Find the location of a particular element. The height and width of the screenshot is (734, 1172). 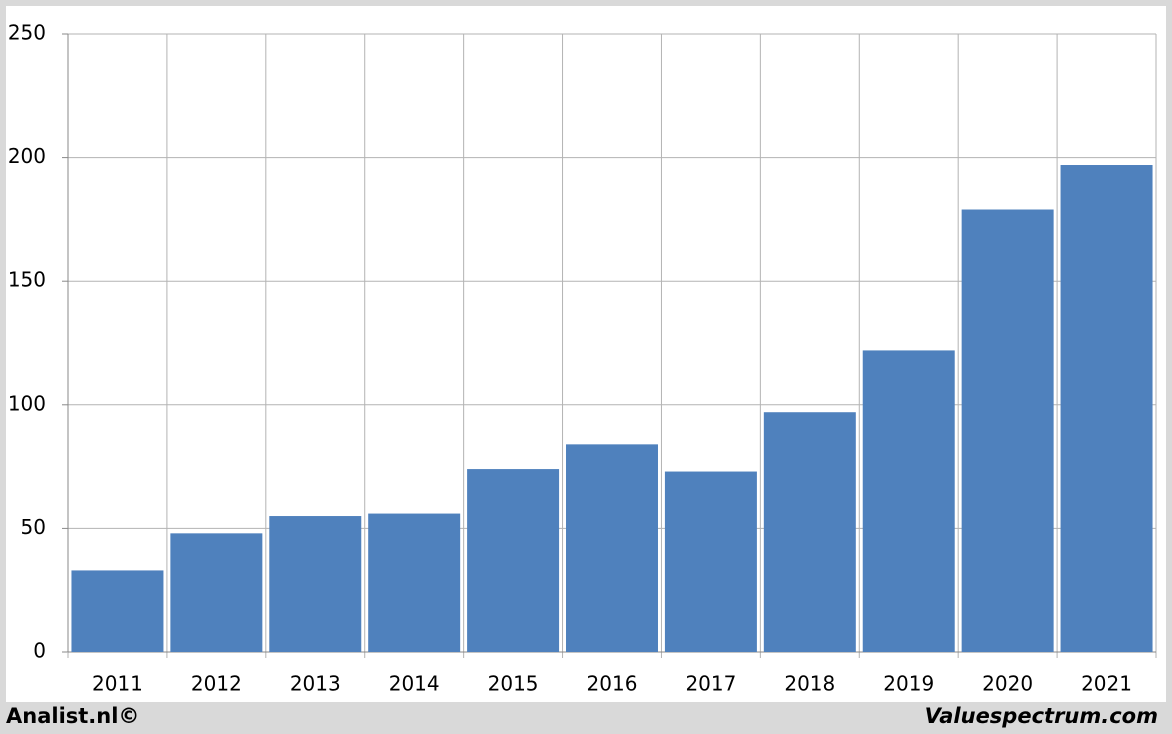

x-tick-label: 2014 is located at coordinates (414, 684).